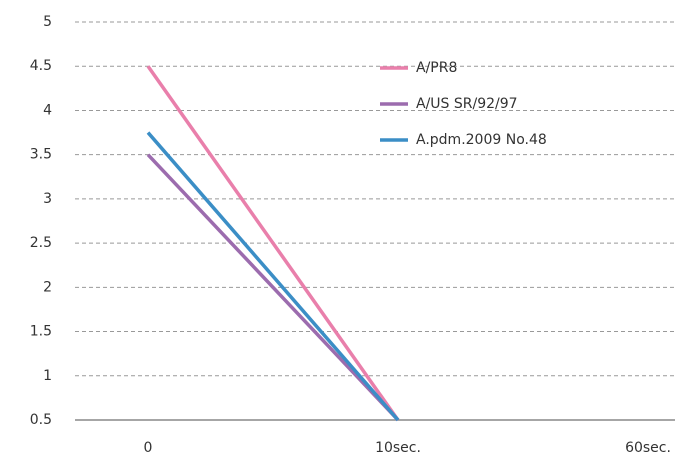 The image size is (680, 459). What do you see at coordinates (41, 420) in the screenshot?
I see `y-tick-label: 0.5` at bounding box center [41, 420].